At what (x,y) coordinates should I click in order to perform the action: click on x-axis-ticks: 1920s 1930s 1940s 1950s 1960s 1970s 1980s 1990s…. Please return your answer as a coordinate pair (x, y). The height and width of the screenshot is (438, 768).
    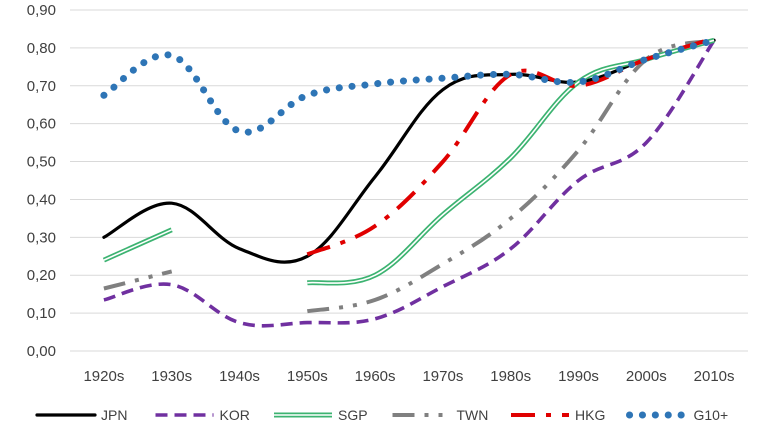
    Looking at the image, I should click on (408, 376).